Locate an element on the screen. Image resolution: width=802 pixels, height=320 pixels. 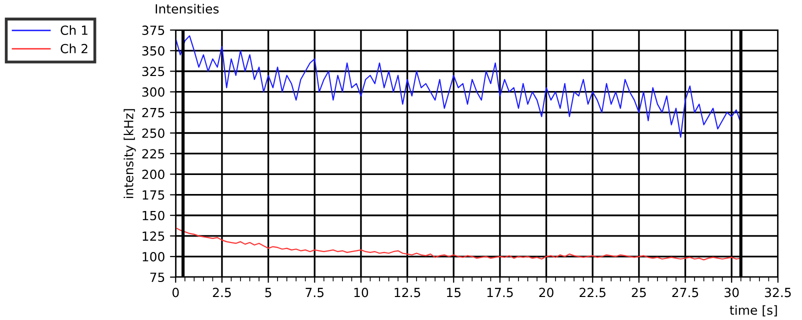
legend-label: Ch 2 is located at coordinates (74, 49).